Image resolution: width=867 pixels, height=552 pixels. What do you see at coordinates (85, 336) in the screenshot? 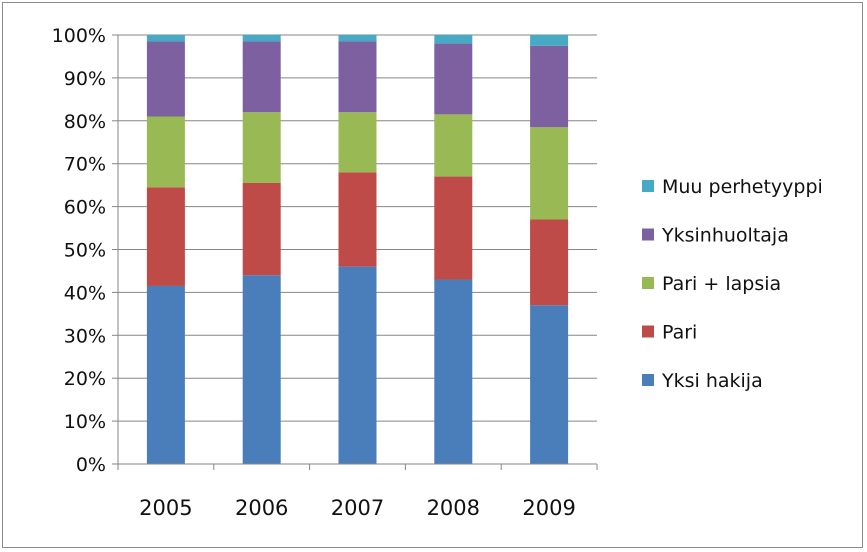
I see `y-tick-label: 30%` at bounding box center [85, 336].